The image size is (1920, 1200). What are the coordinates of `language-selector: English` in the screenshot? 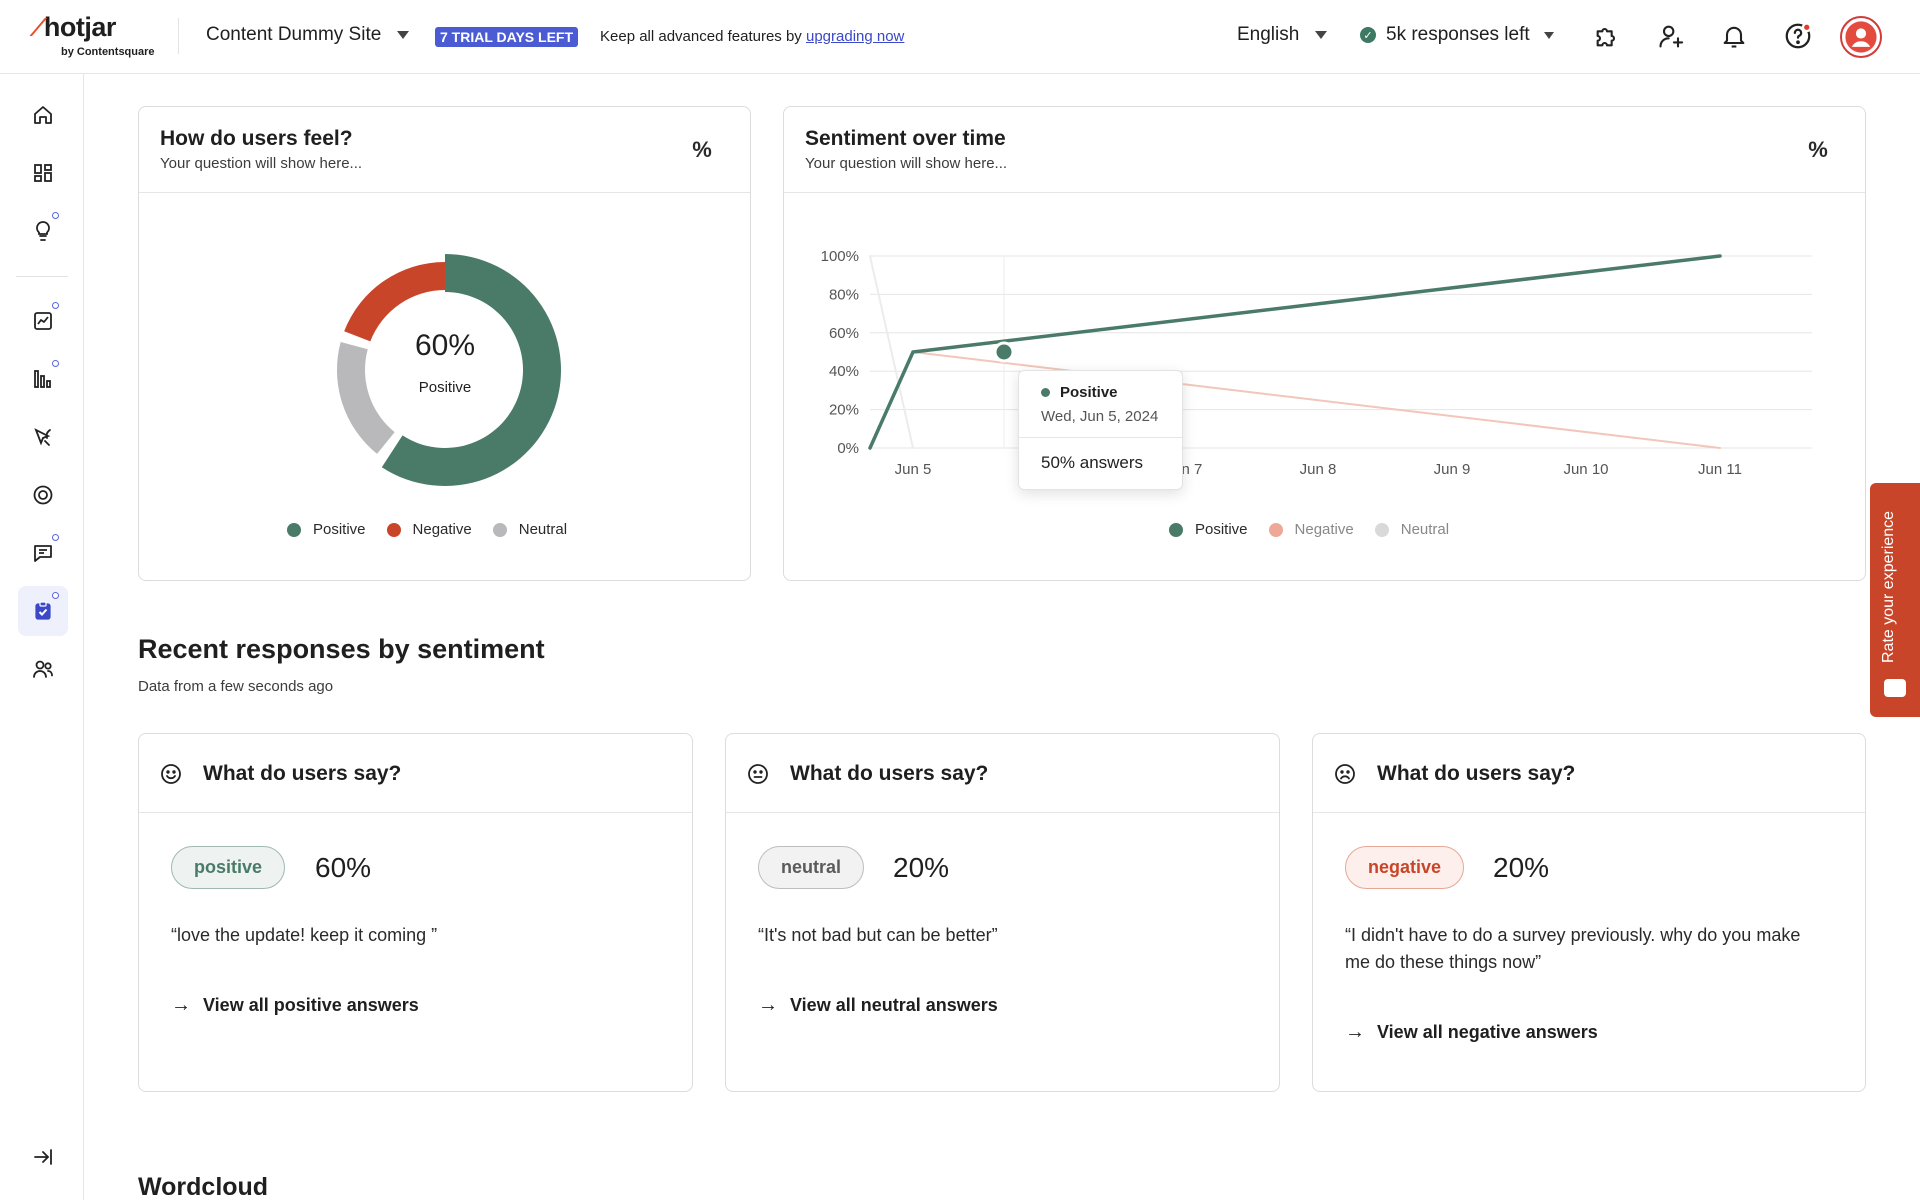 It's located at (1282, 35).